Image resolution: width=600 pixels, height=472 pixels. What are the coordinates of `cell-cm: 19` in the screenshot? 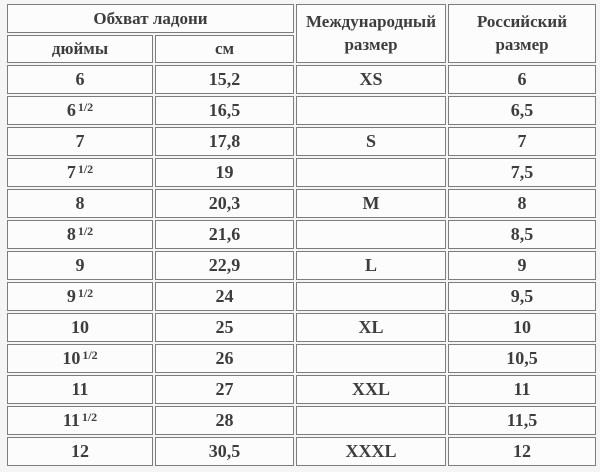 It's located at (224, 172).